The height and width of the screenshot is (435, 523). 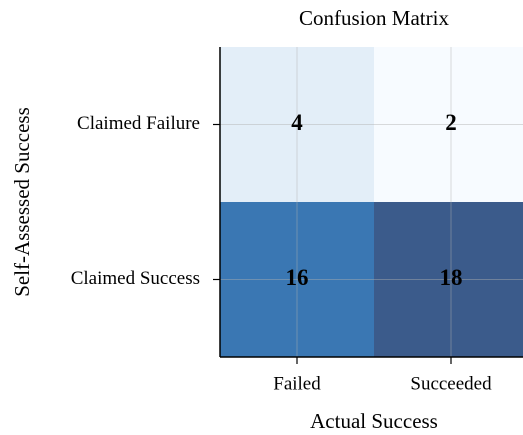 I want to click on value-label: 4, so click(x=297, y=122).